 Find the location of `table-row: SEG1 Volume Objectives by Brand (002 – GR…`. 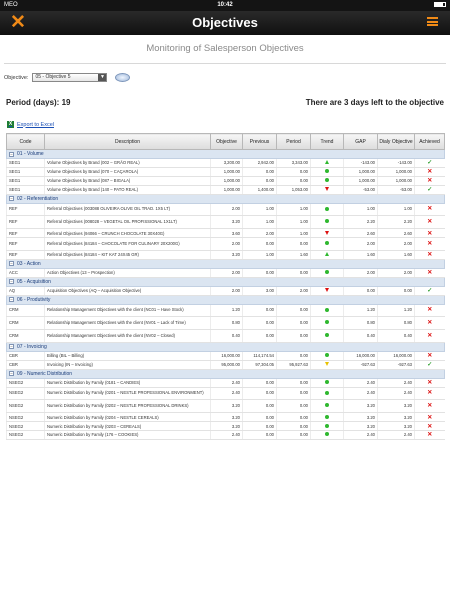

table-row: SEG1 Volume Objectives by Brand (002 – GR… is located at coordinates (225, 163).